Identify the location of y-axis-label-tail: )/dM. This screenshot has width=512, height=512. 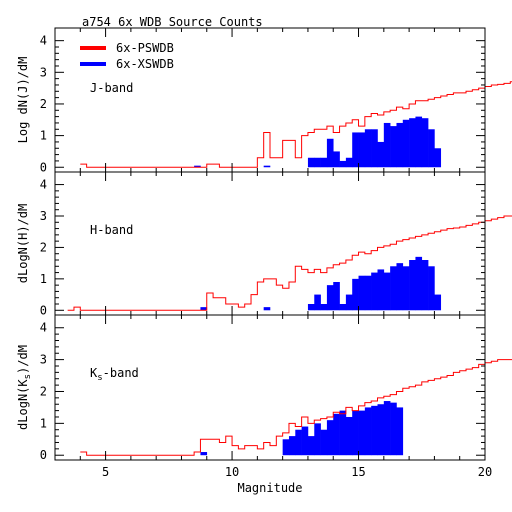
(23, 359).